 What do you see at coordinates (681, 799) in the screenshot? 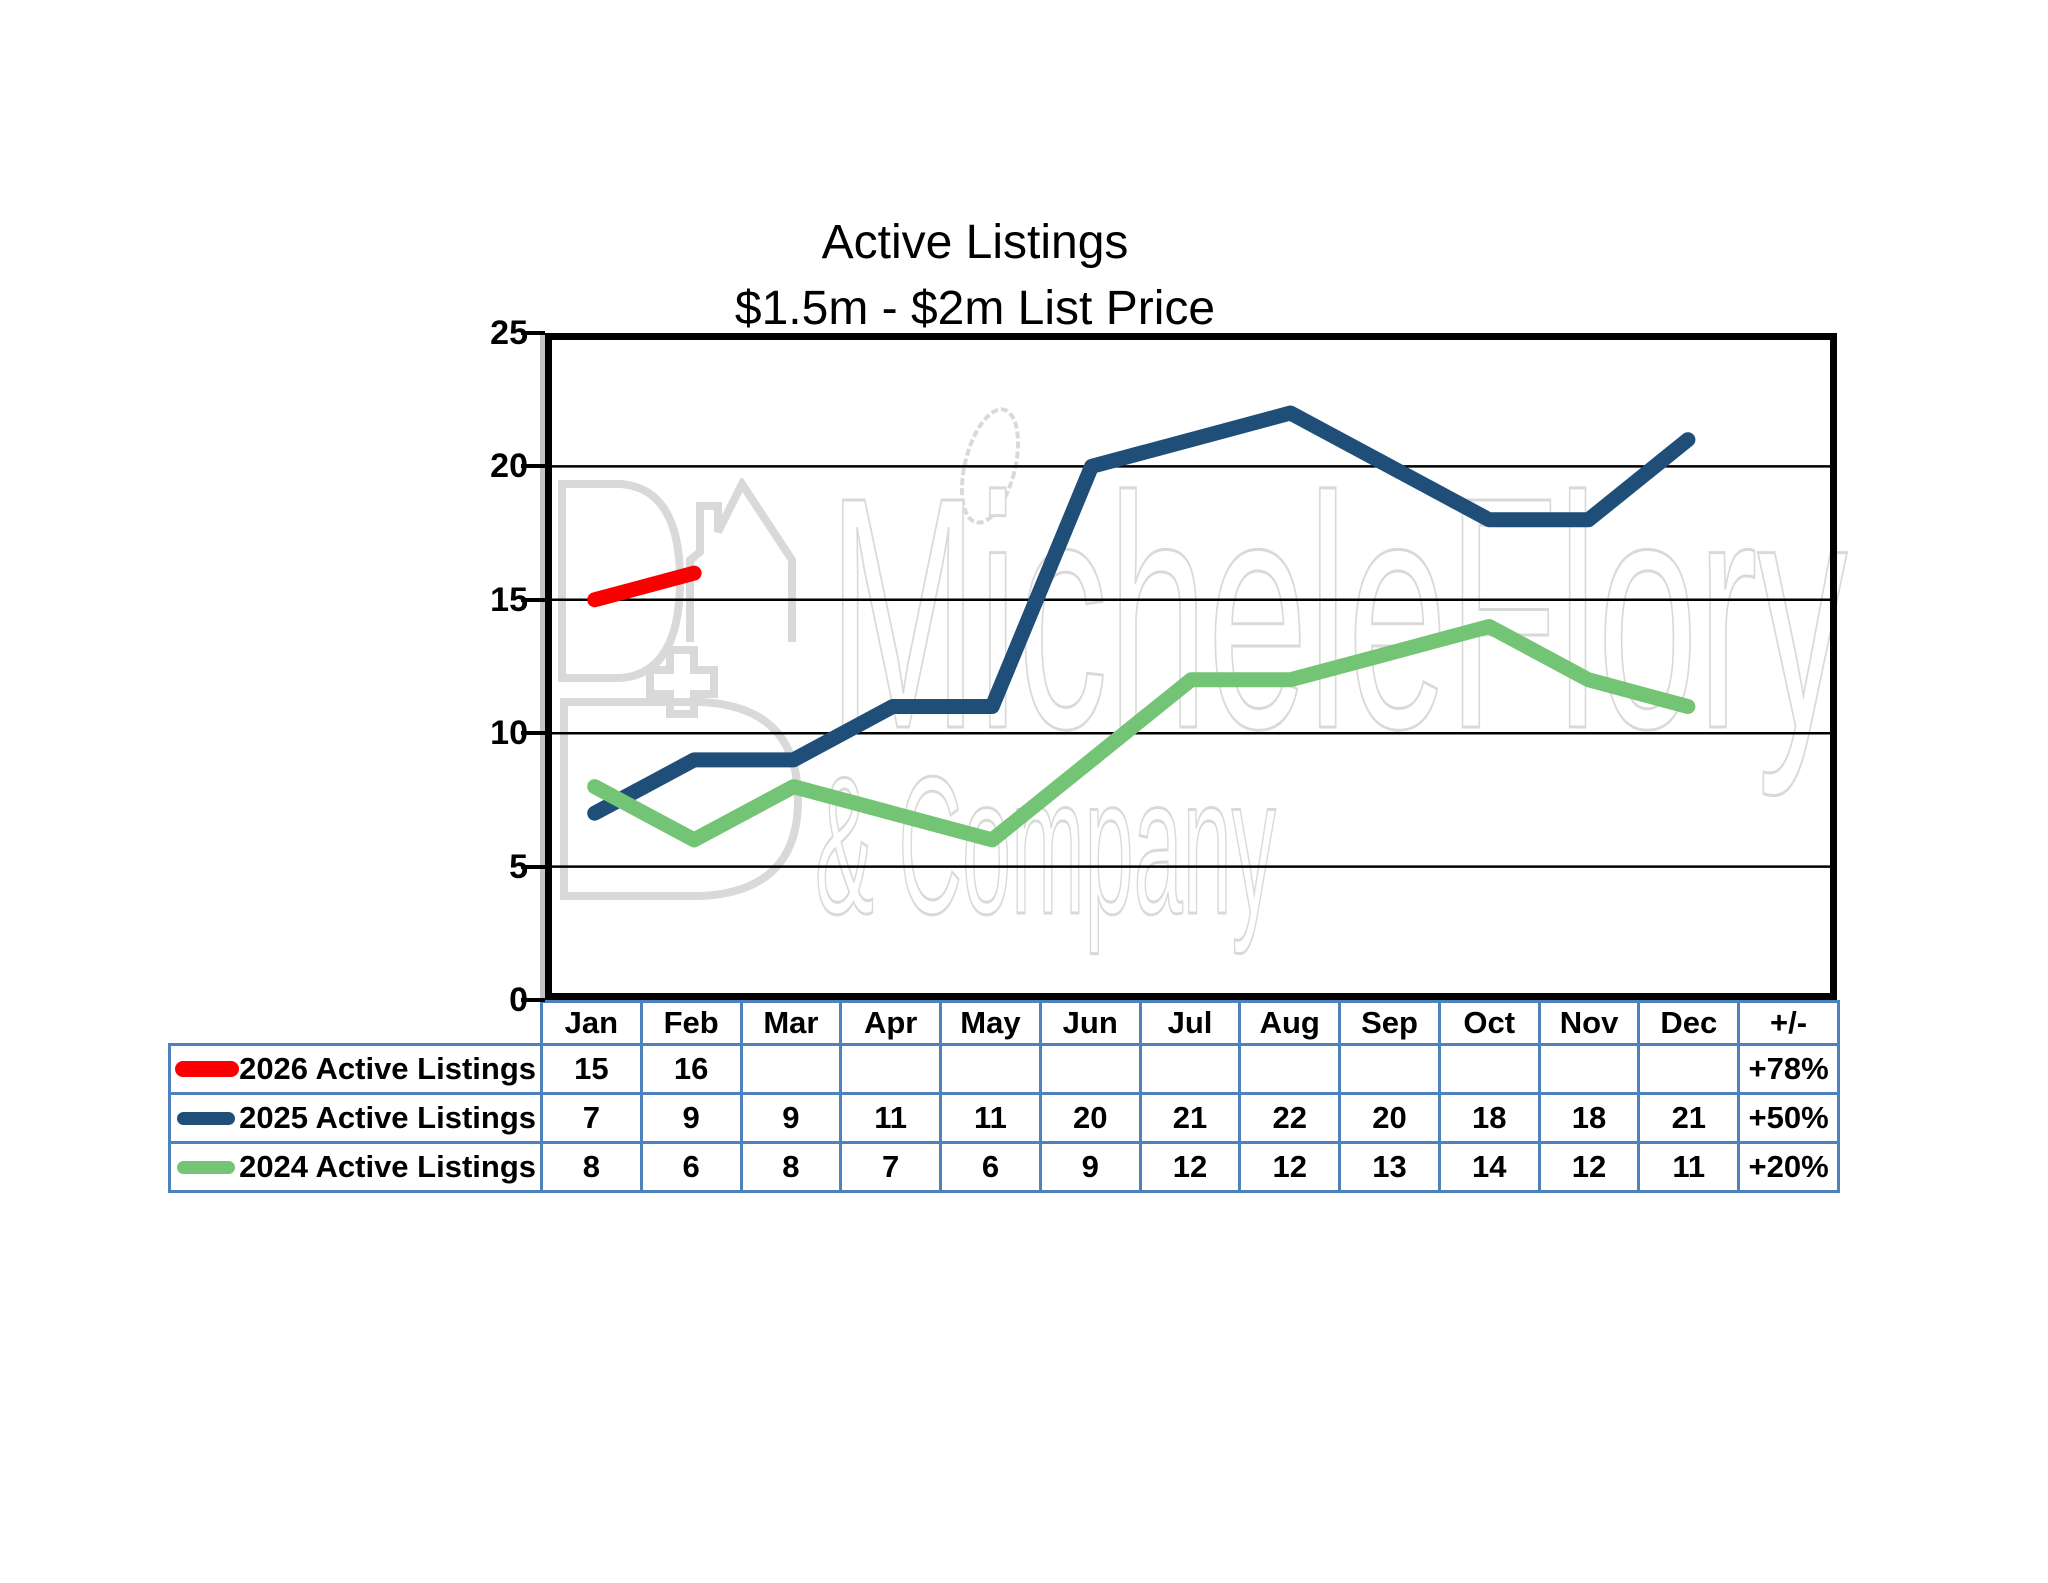
I see `logo-bottom-d-shape` at bounding box center [681, 799].